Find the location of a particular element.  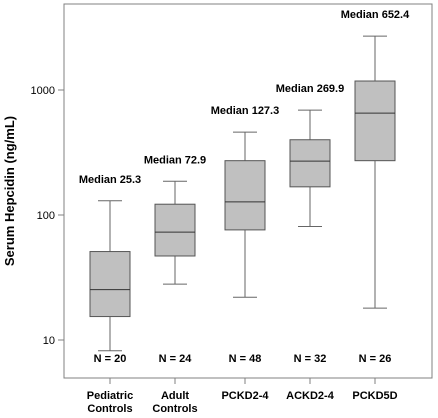

box-group: Median 652.4 N = 26 is located at coordinates (375, 187).